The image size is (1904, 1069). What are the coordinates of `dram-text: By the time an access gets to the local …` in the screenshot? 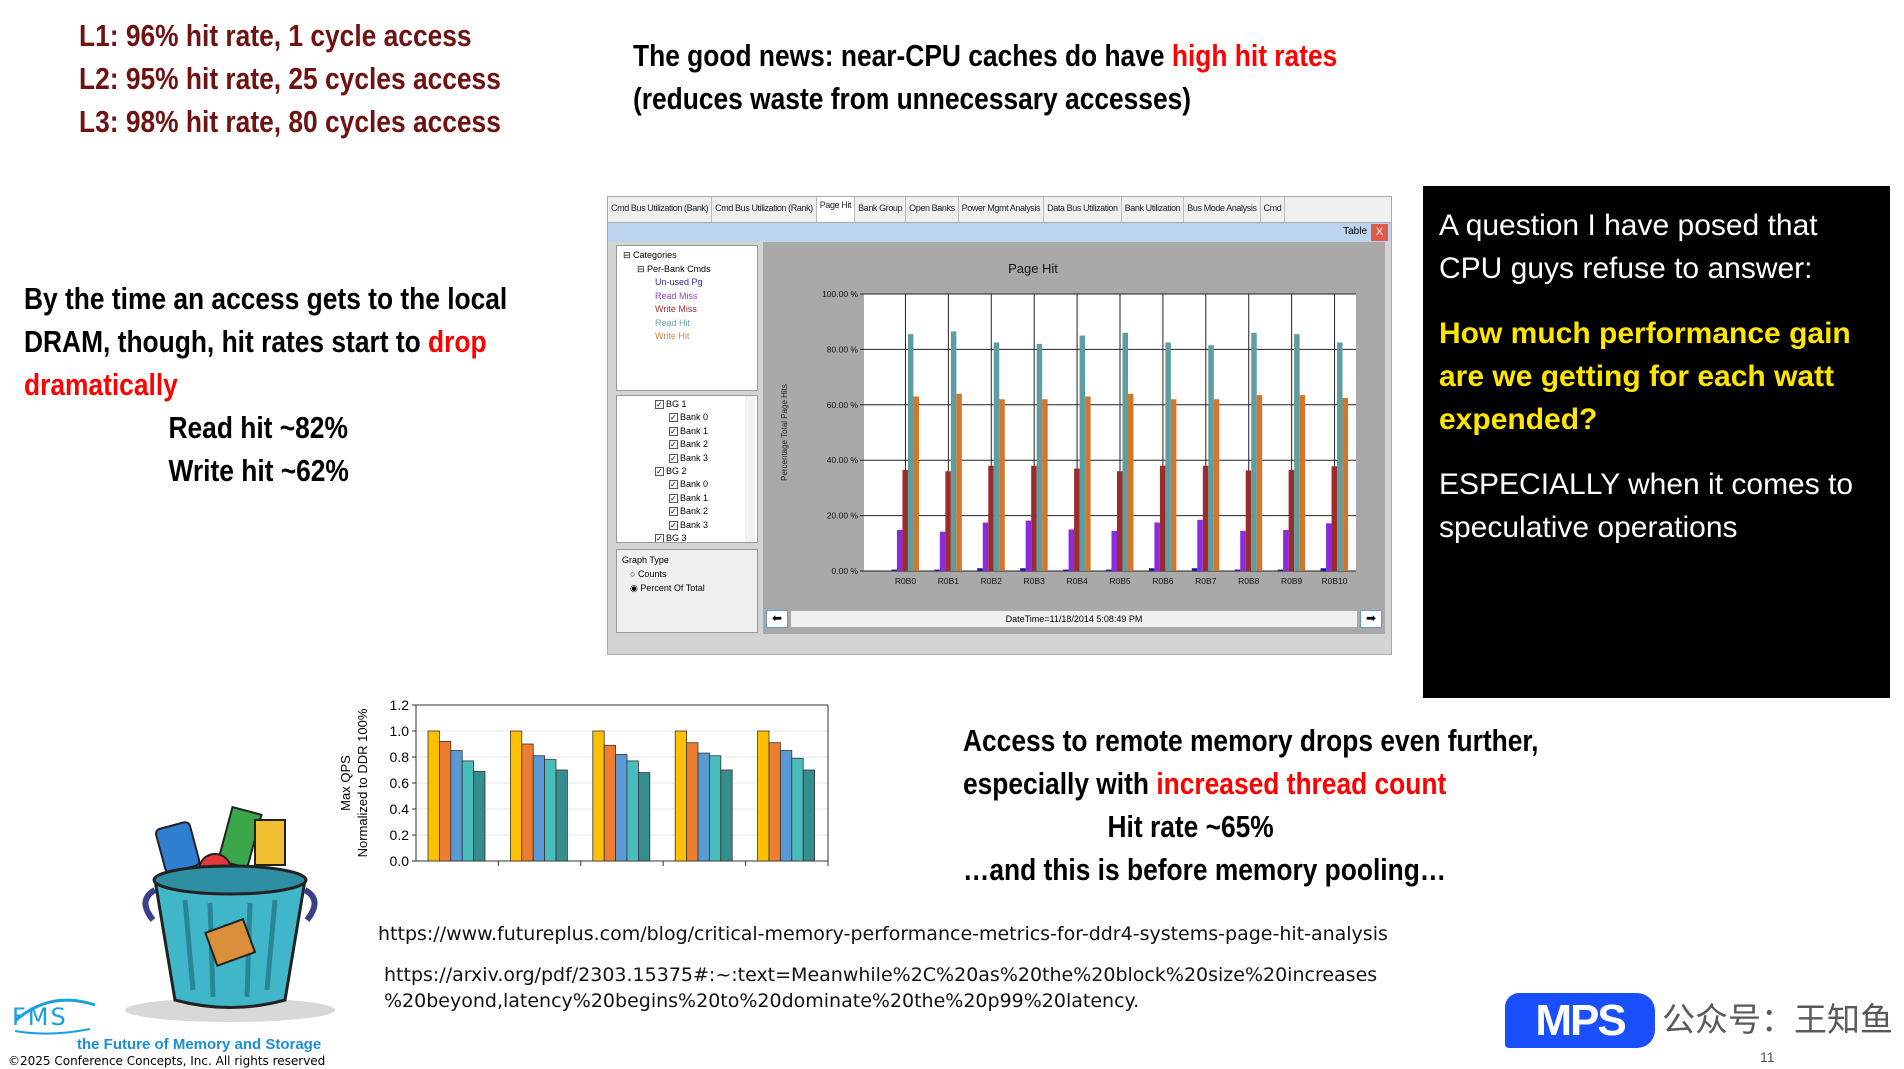 It's located at (265, 384).